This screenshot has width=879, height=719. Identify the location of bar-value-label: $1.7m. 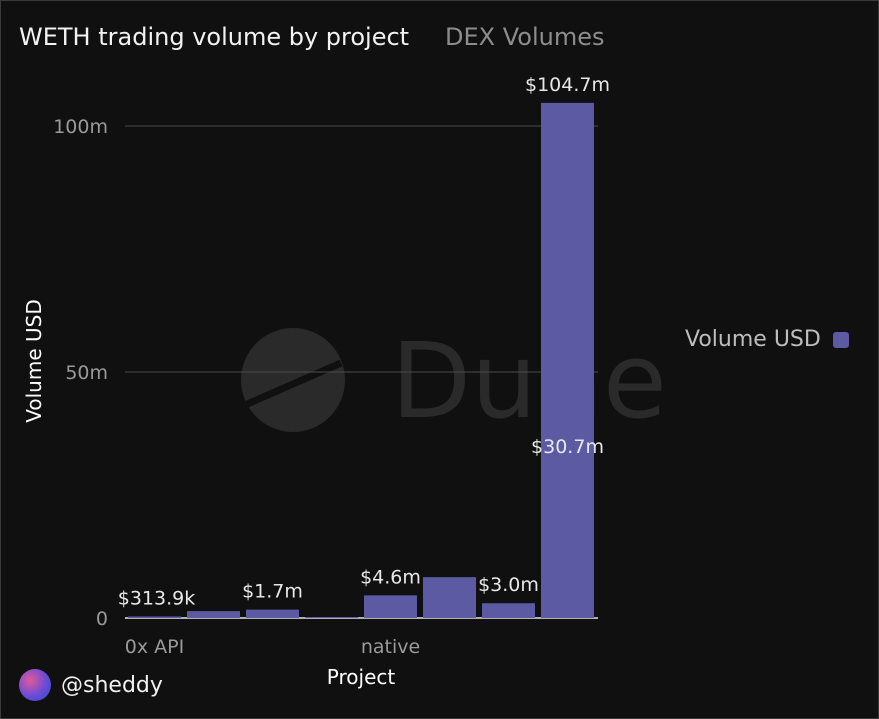
(272, 592).